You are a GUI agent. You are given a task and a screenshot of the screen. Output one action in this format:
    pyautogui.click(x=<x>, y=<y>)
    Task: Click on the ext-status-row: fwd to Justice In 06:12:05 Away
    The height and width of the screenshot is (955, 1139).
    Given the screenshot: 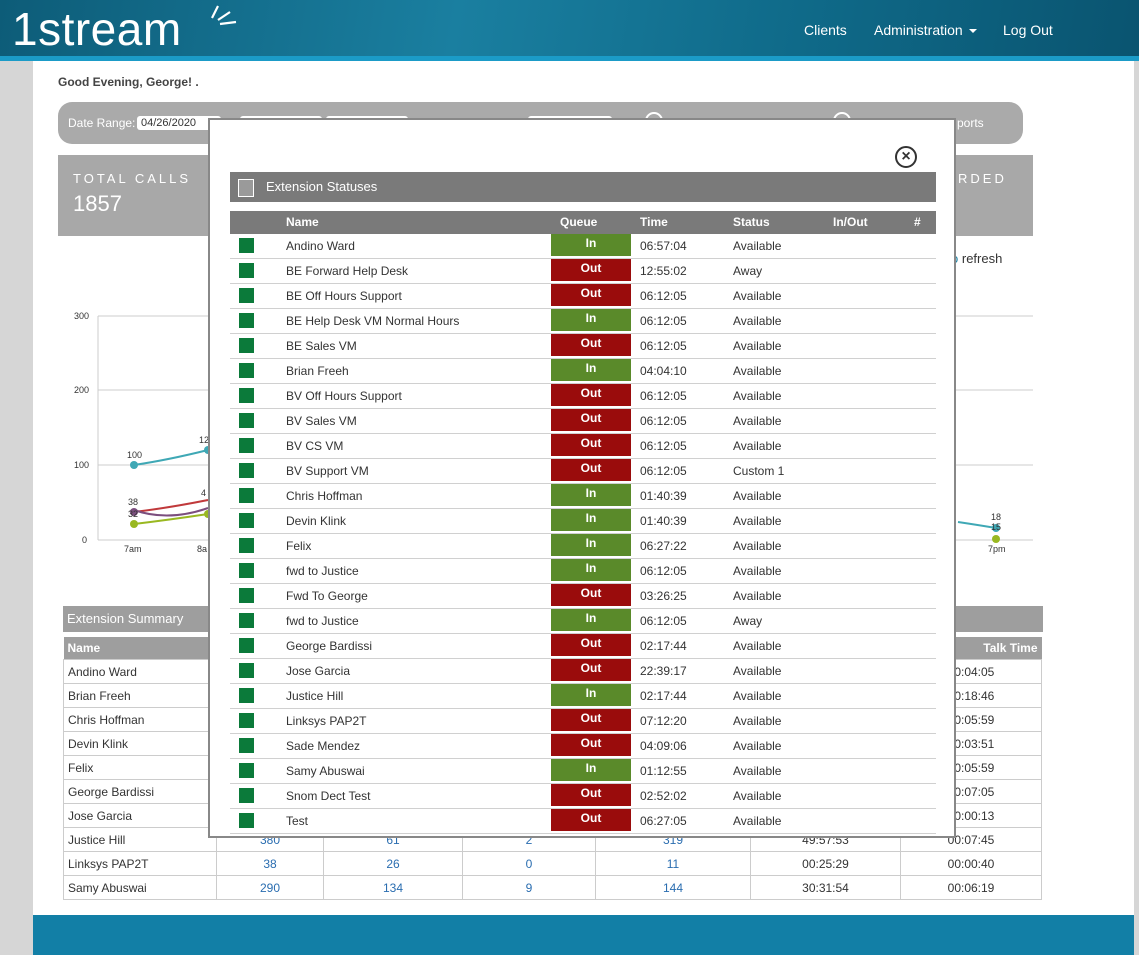 What is the action you would take?
    pyautogui.click(x=583, y=621)
    